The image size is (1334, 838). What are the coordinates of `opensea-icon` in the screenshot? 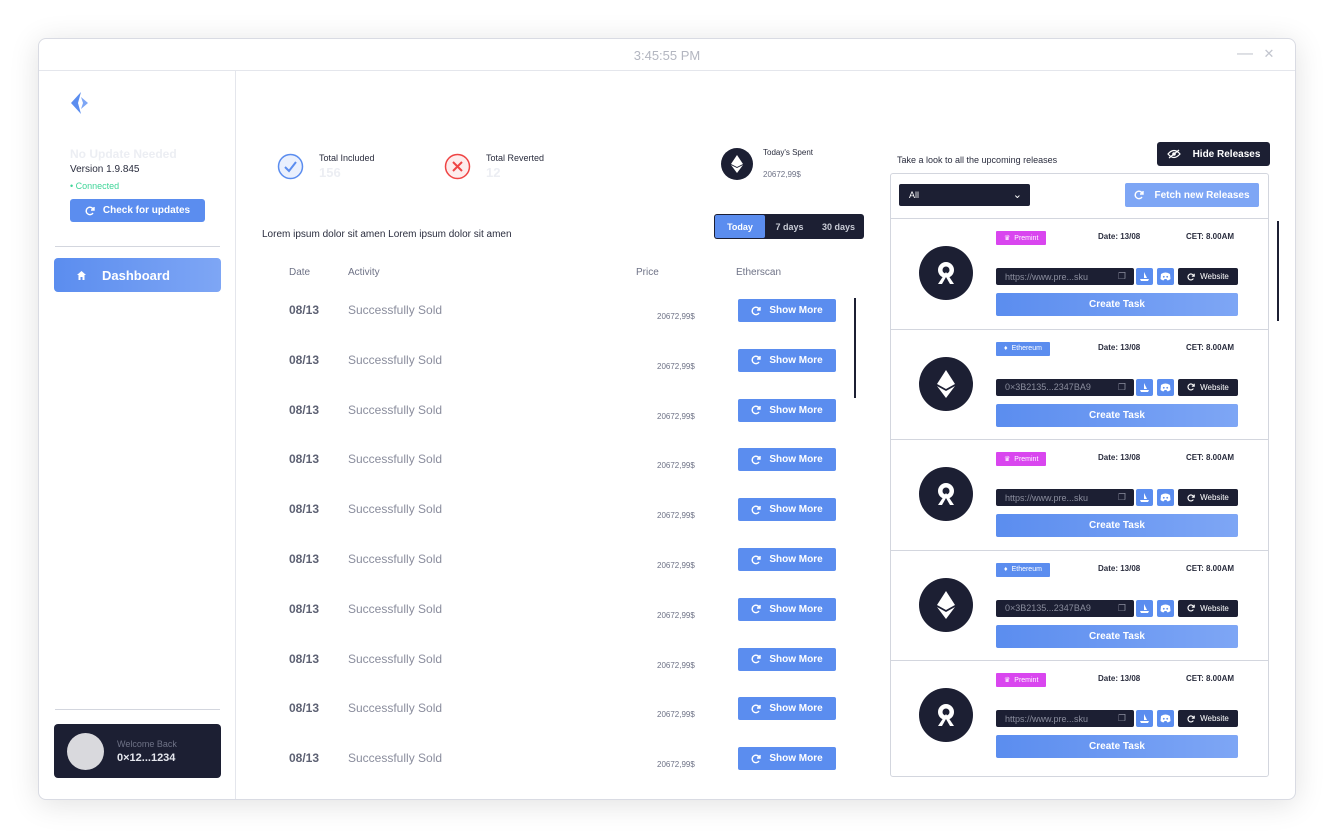 It's located at (1144, 387).